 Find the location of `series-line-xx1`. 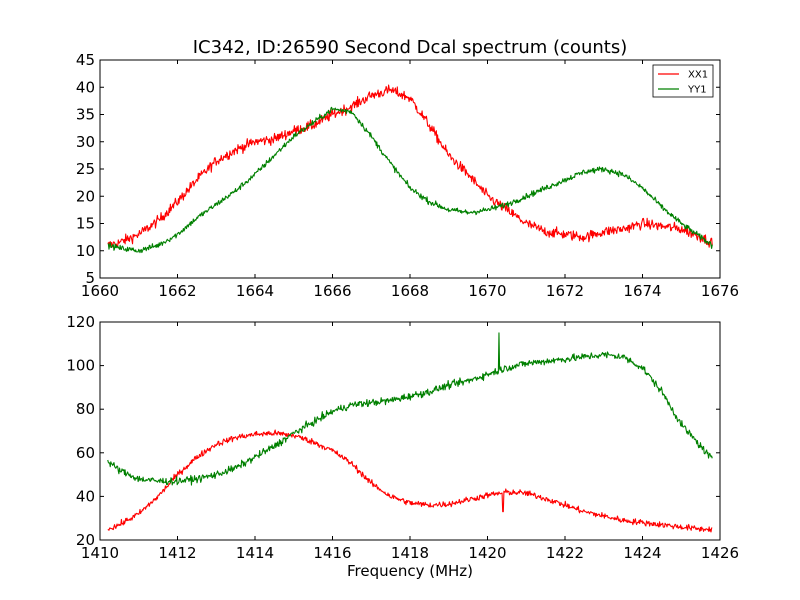

series-line-xx1 is located at coordinates (410, 481).